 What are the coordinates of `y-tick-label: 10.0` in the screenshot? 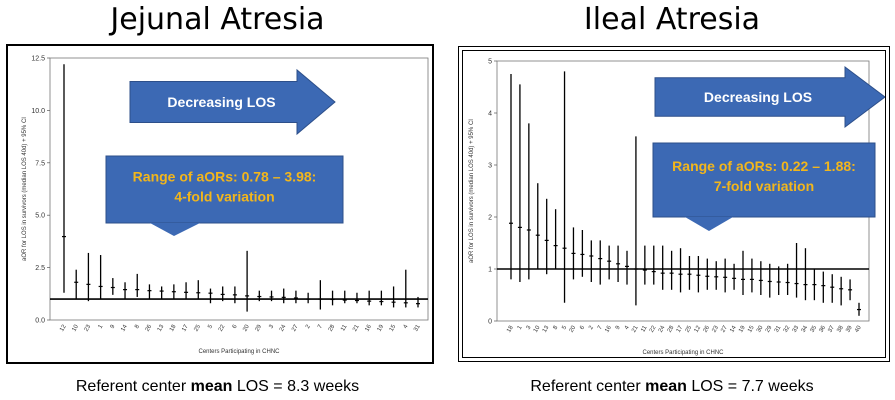 It's located at (38, 111).